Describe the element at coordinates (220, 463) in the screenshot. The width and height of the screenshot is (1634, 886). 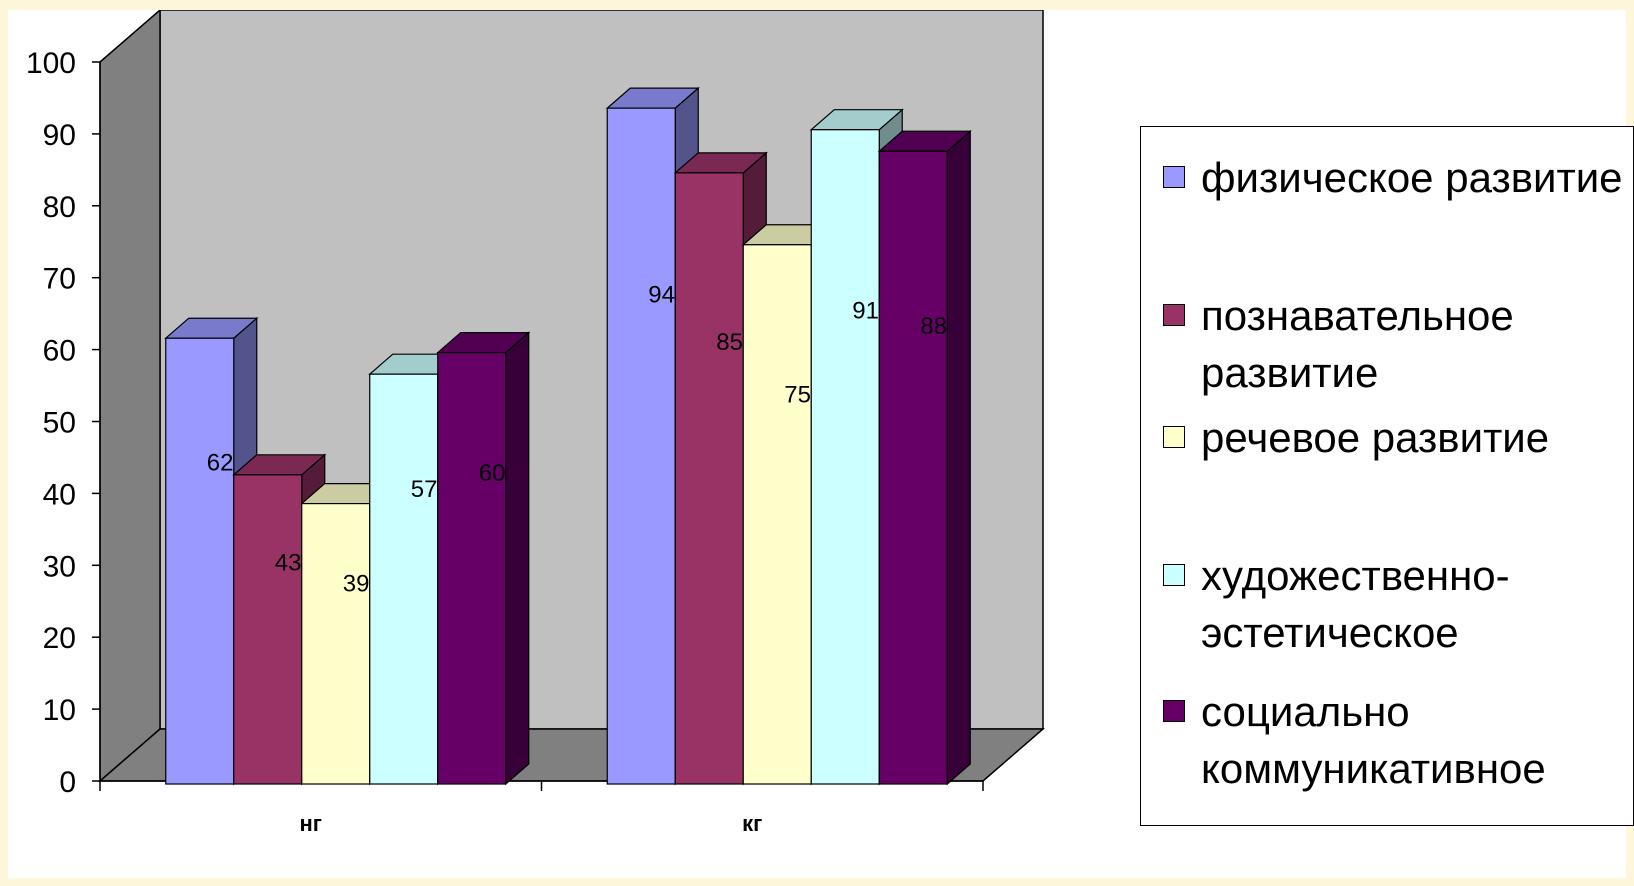
I see `data-label: 62` at that location.